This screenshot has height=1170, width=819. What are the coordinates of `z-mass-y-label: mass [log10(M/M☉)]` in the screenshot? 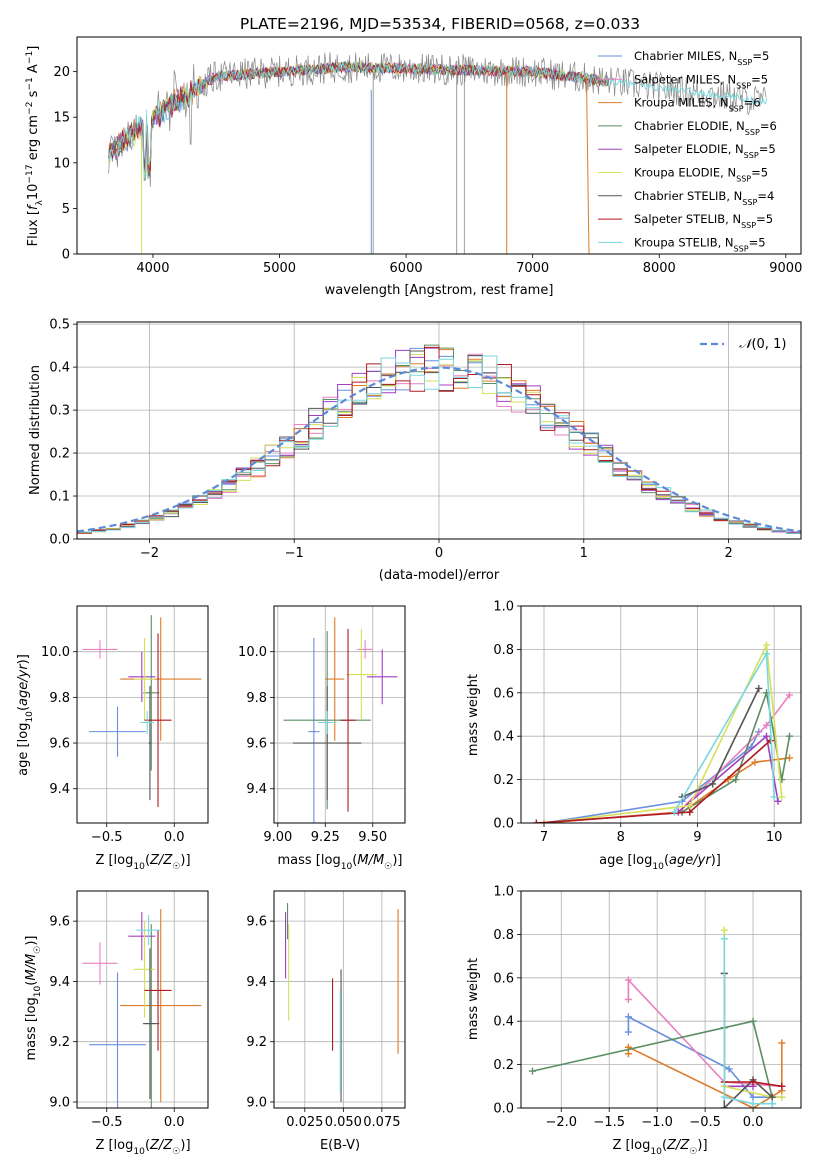 It's located at (33, 998).